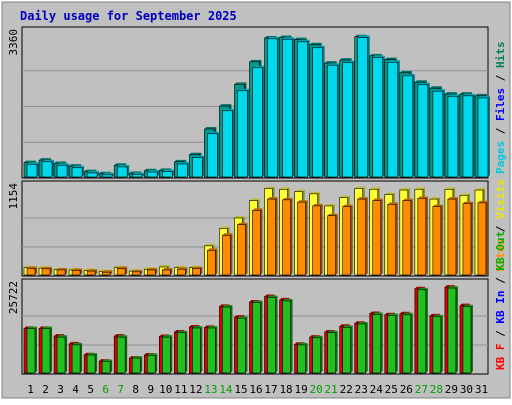  I want to click on x-tick-label: 31, so click(481, 389).